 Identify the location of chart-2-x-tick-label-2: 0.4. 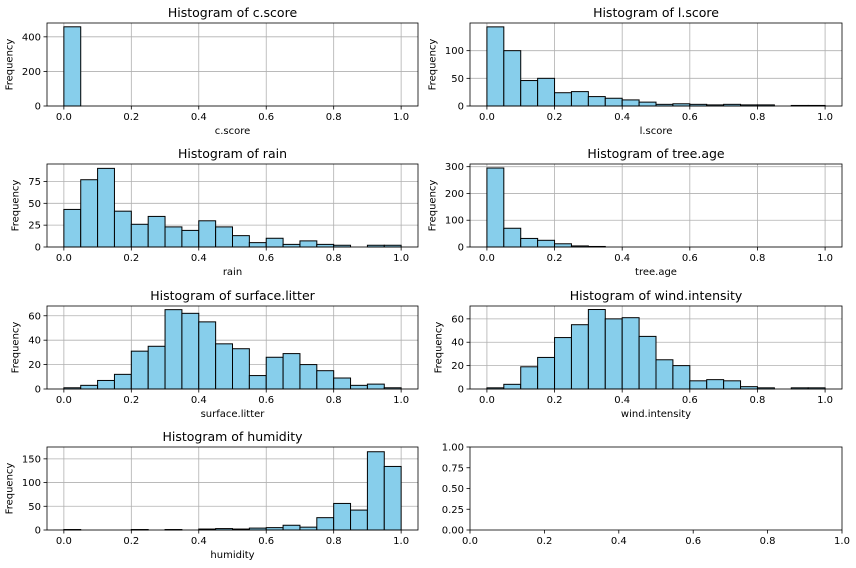
(199, 258).